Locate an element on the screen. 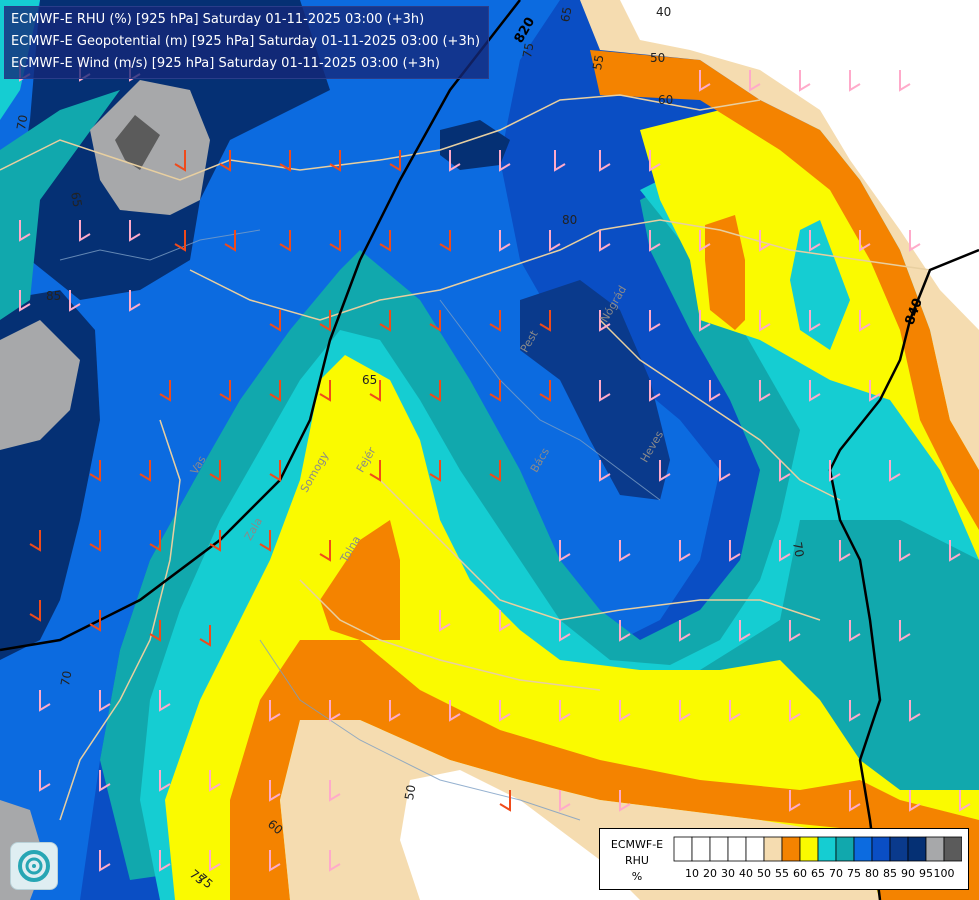  legend-swatches is located at coordinates (817, 849).